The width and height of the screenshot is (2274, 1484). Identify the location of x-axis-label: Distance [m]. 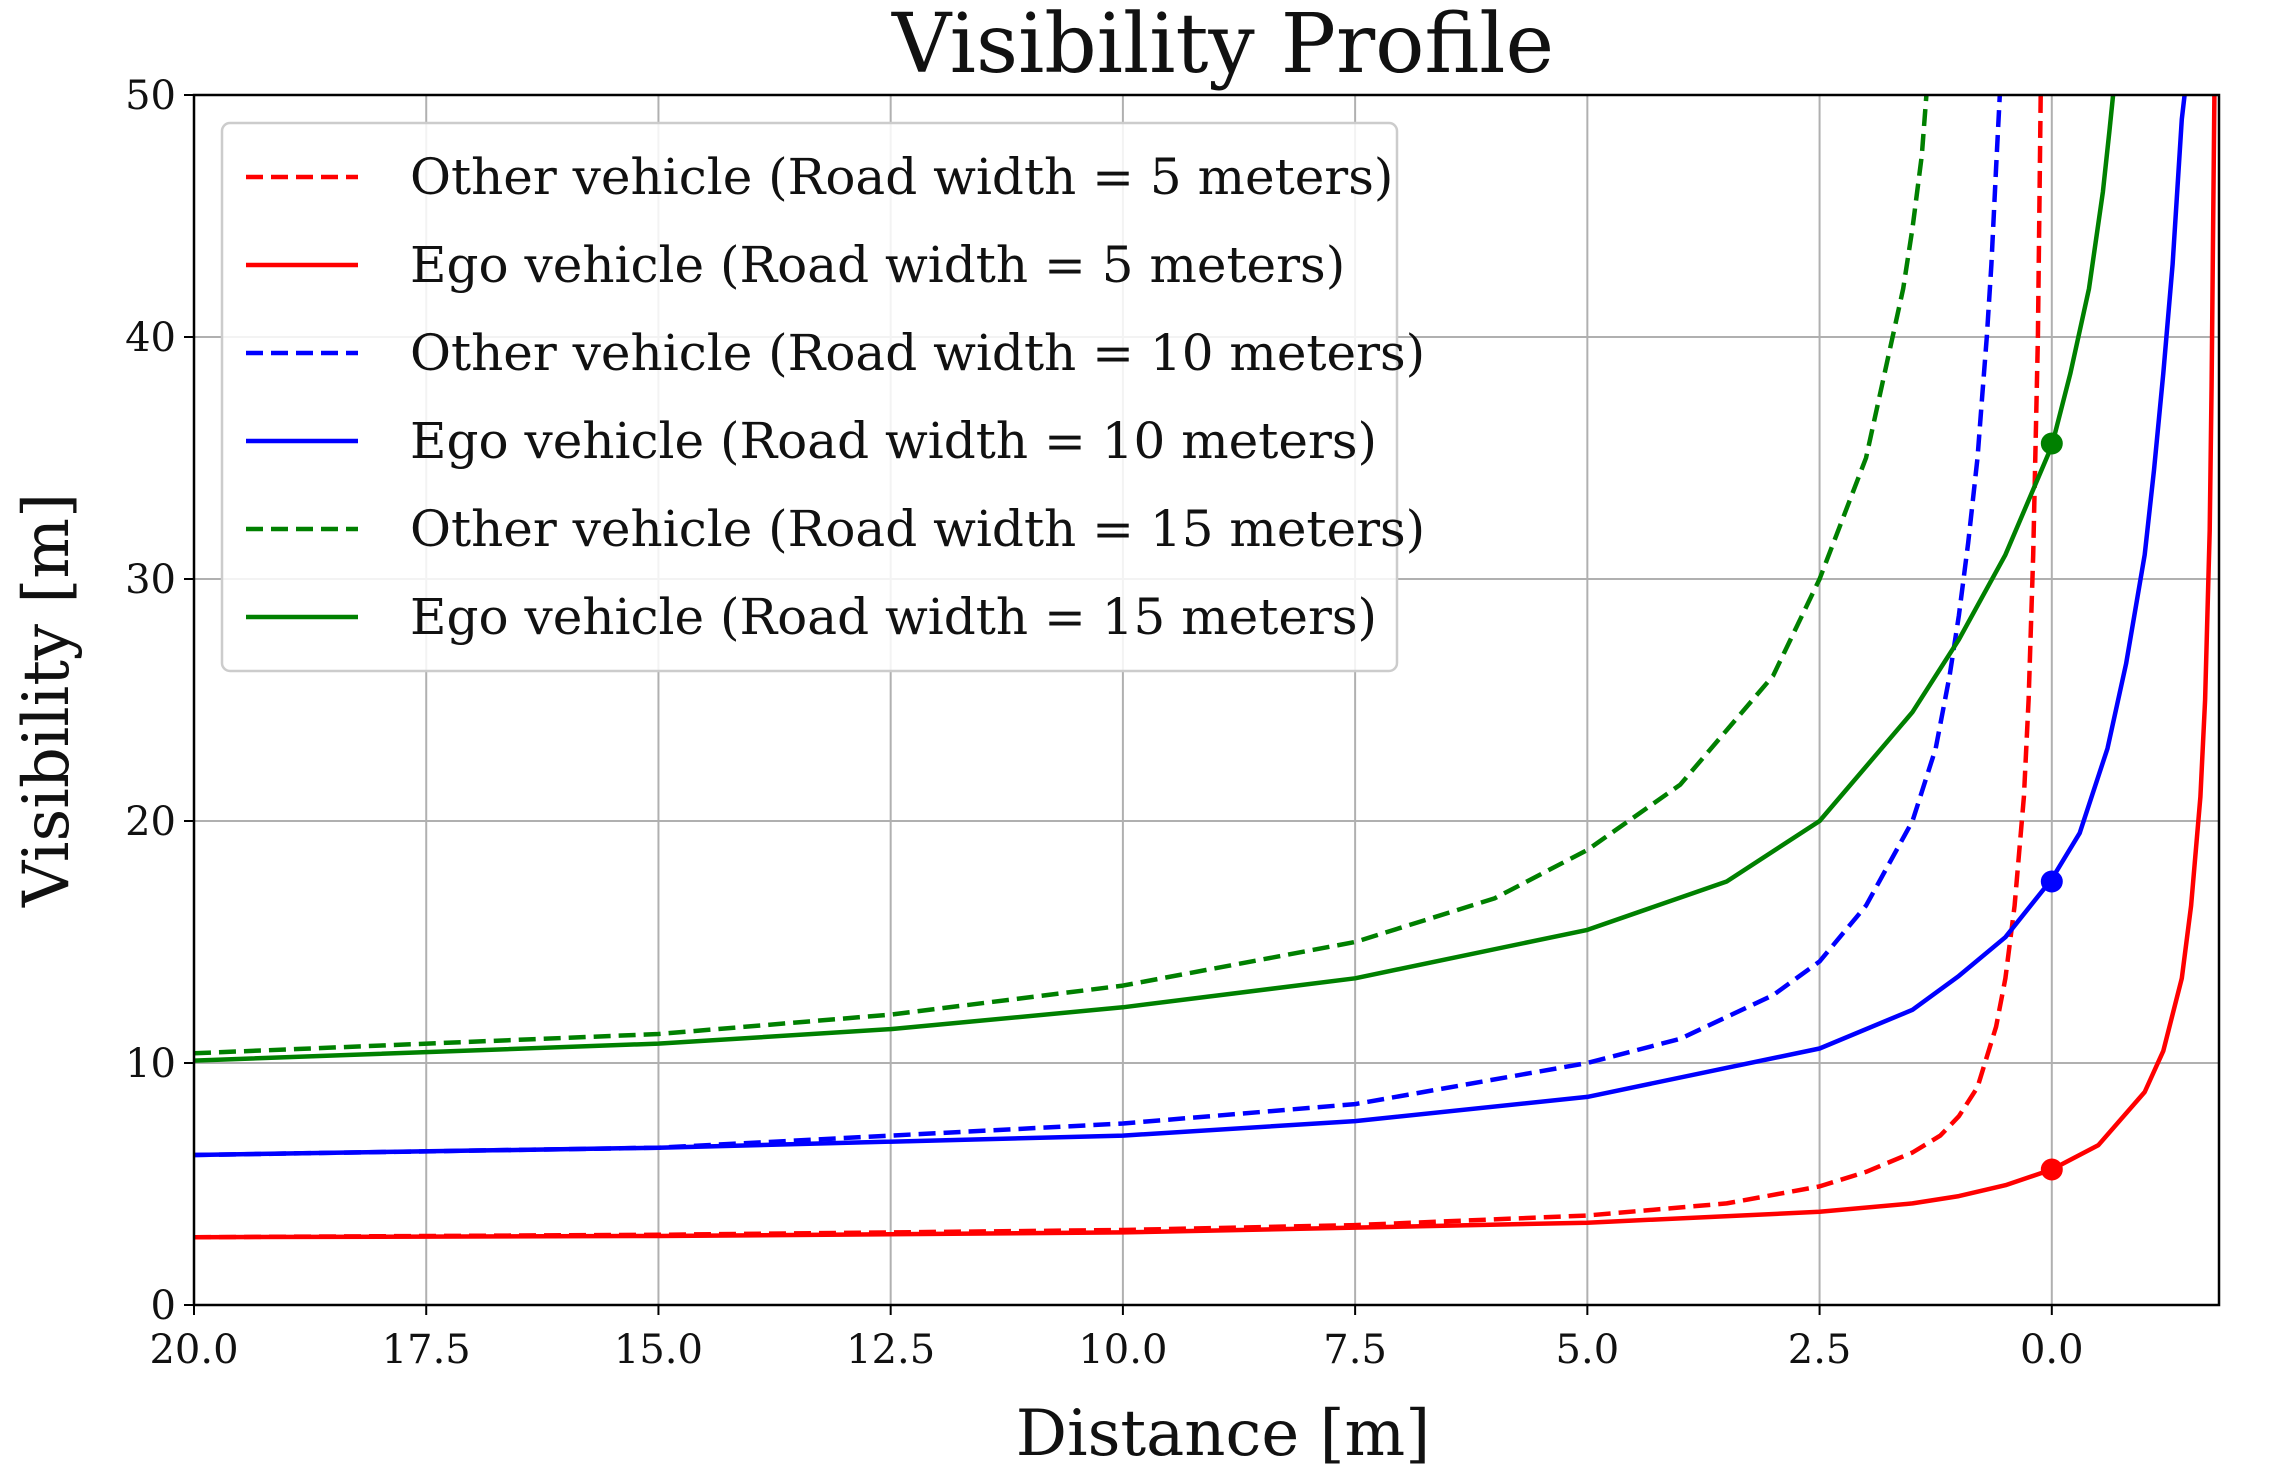
(1223, 1434).